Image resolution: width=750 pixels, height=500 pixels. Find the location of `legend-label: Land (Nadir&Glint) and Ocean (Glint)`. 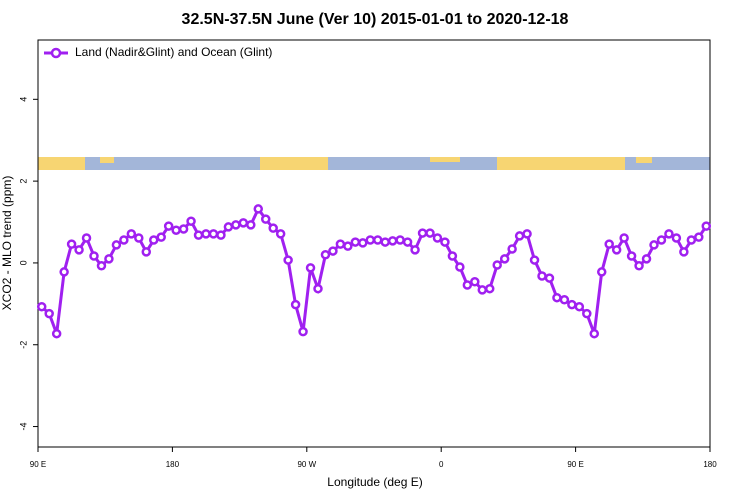

legend-label: Land (Nadir&Glint) and Ocean (Glint) is located at coordinates (173, 52).